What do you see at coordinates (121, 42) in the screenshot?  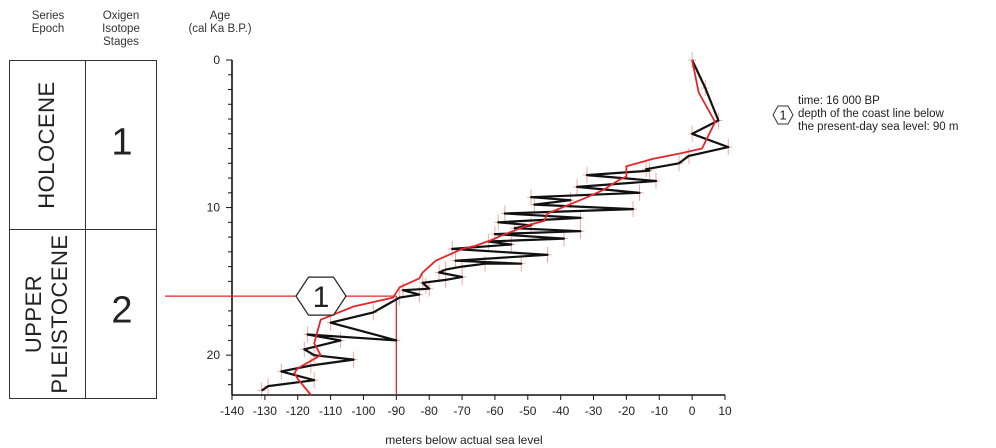 I see `header-stages-line: Stages` at bounding box center [121, 42].